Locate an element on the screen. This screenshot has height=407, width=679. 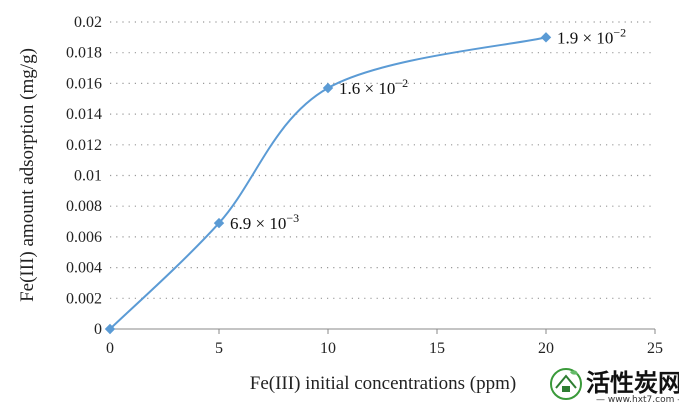
leaf-logo-icon is located at coordinates (566, 384).